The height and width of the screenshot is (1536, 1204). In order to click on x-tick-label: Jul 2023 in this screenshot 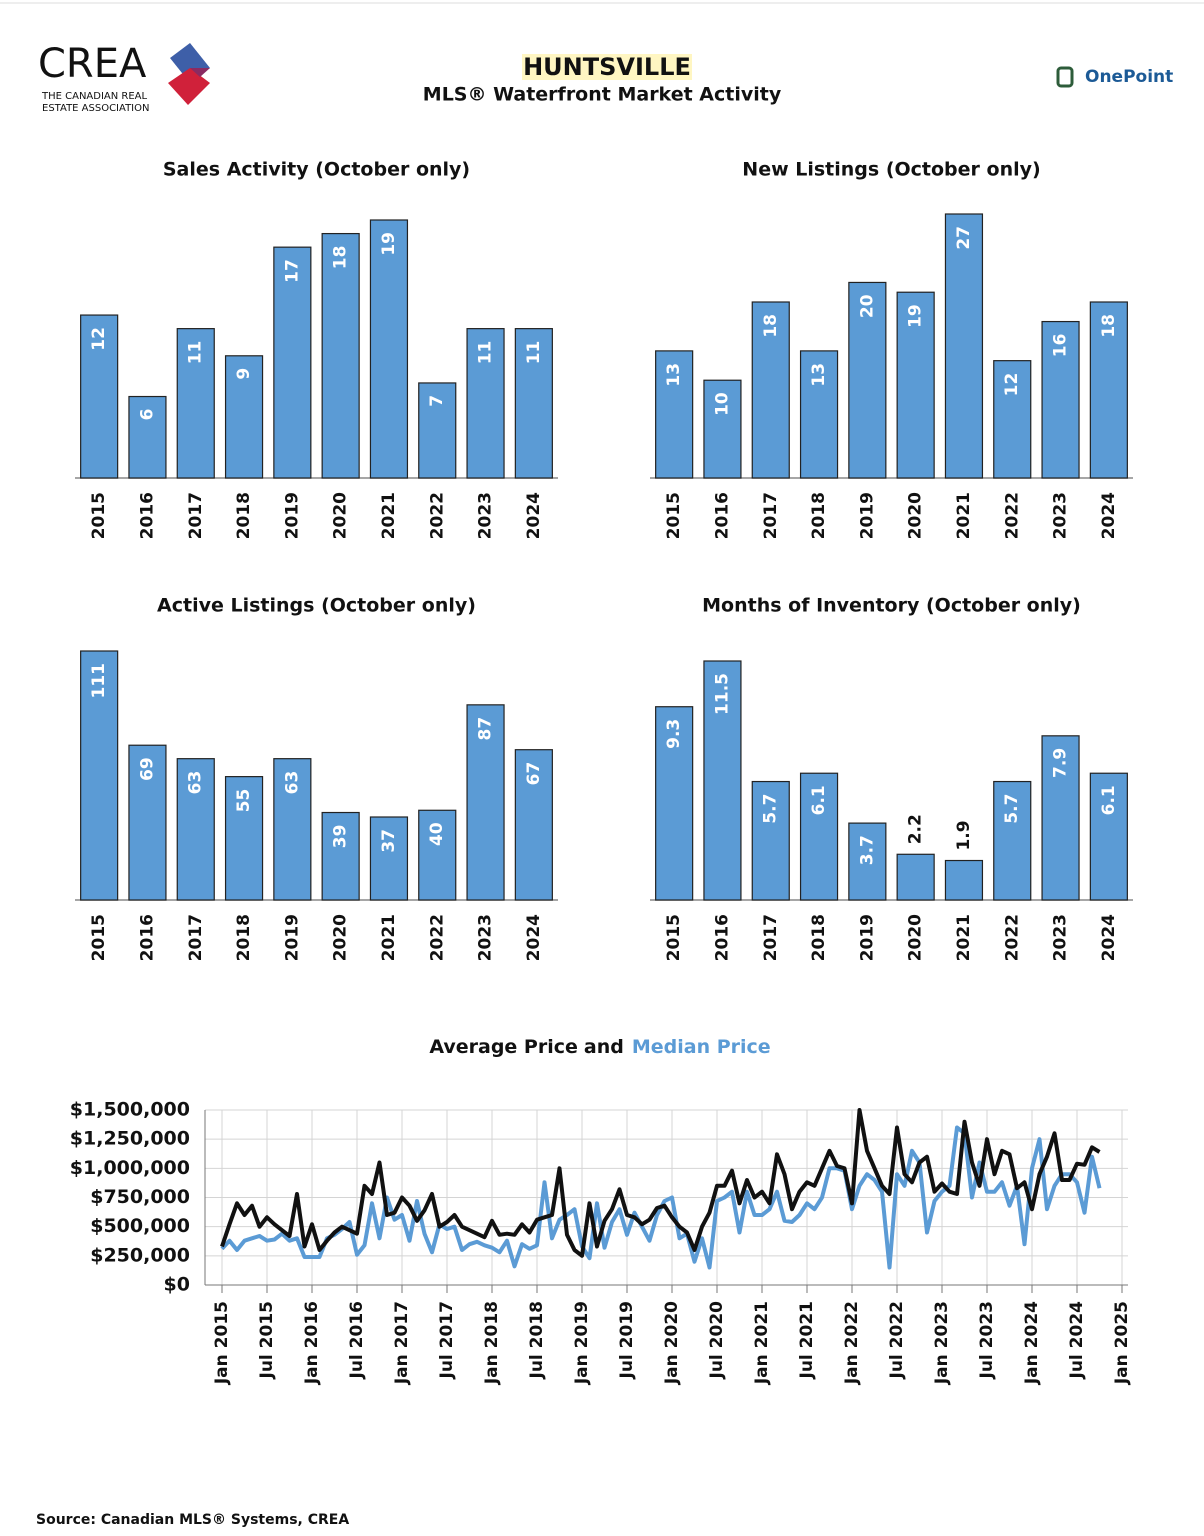, I will do `click(987, 1340)`.